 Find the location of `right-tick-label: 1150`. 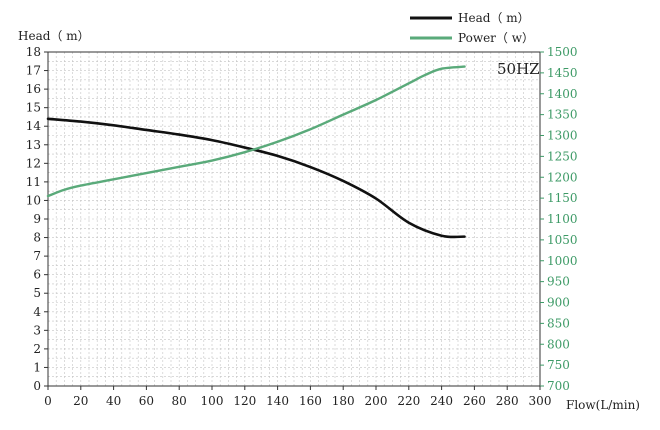

right-tick-label: 1150 is located at coordinates (562, 198).